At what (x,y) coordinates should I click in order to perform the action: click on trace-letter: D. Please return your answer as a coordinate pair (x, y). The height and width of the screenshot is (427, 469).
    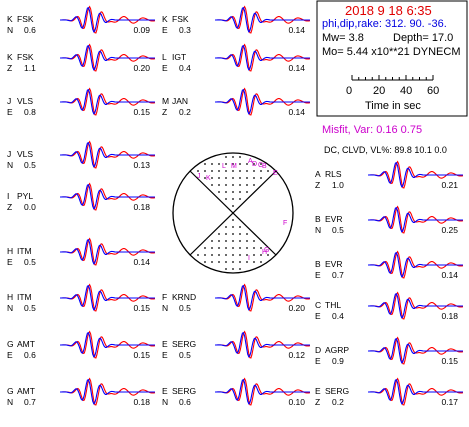
    Looking at the image, I should click on (318, 350).